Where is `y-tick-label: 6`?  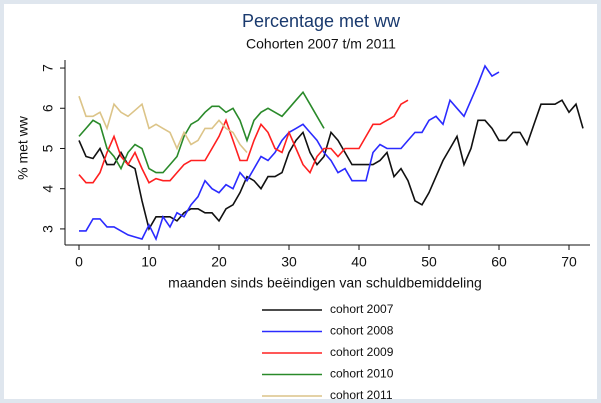
y-tick-label: 6 is located at coordinates (48, 108).